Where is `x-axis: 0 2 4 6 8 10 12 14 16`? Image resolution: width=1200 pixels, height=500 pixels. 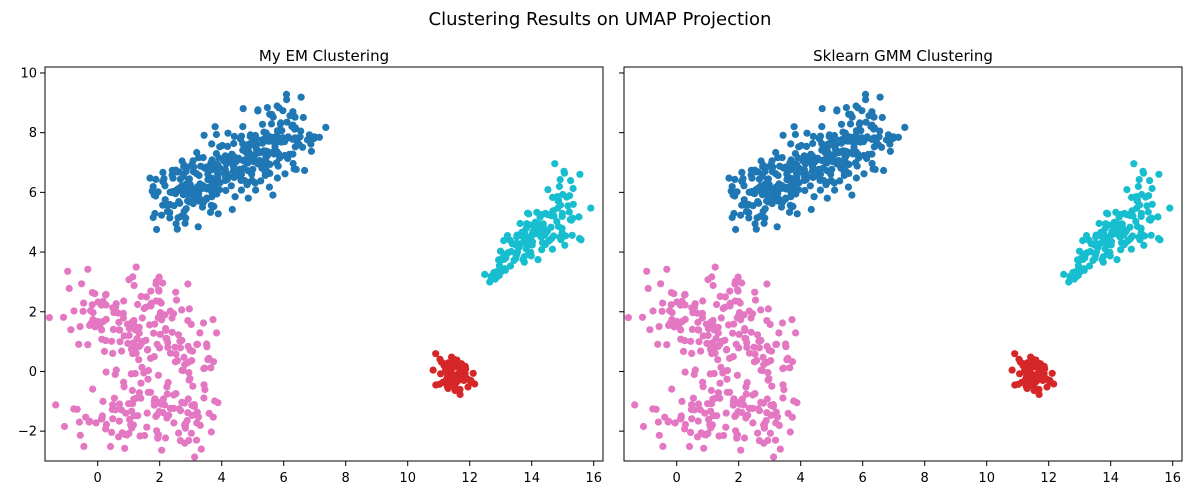
x-axis: 0 2 4 6 8 10 12 14 16 is located at coordinates (927, 473).